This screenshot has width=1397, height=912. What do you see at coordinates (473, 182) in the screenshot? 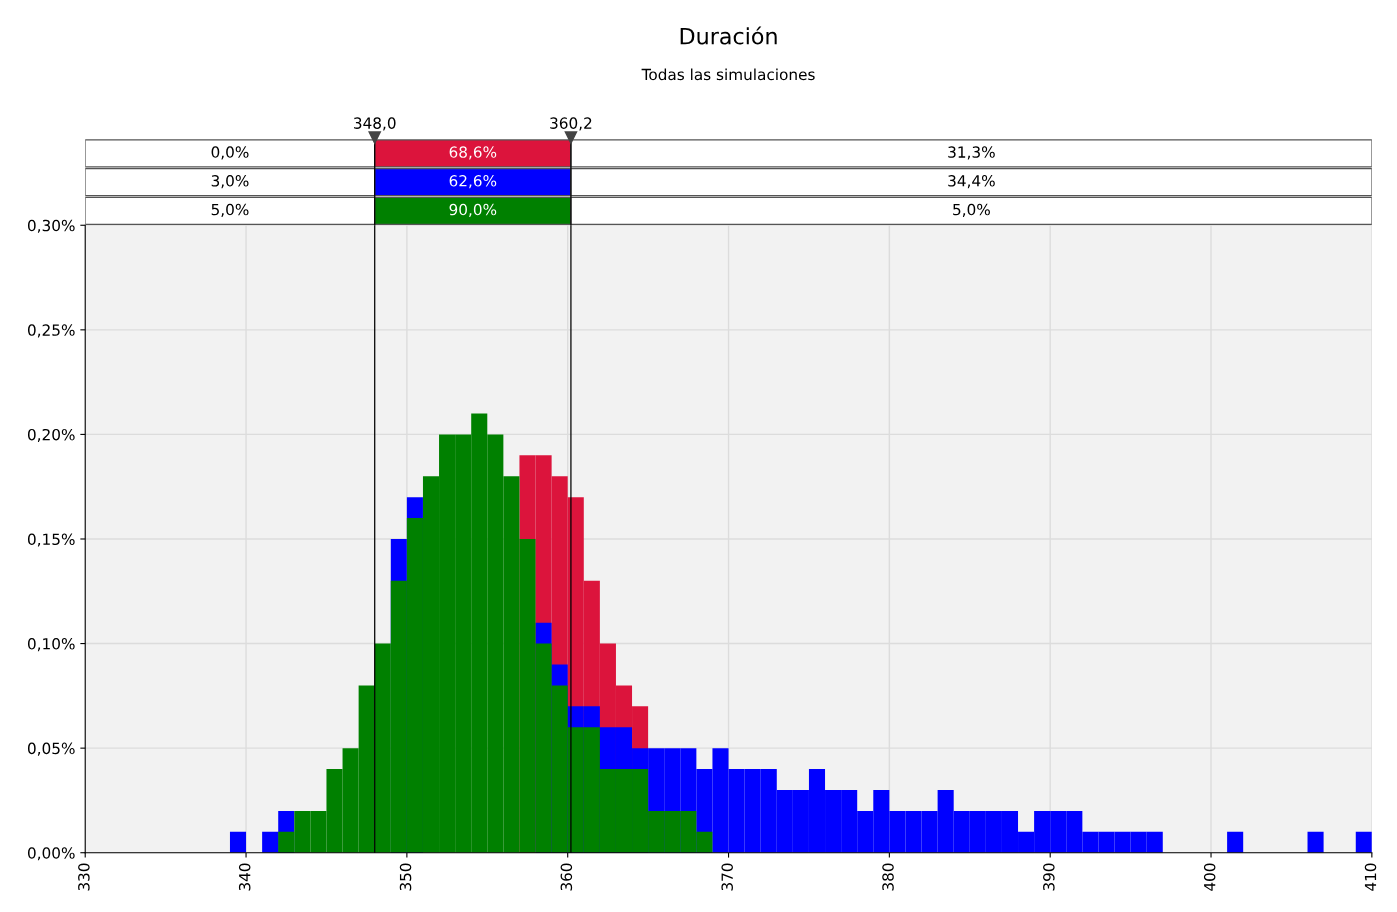
I see `text: 62,6%` at bounding box center [473, 182].